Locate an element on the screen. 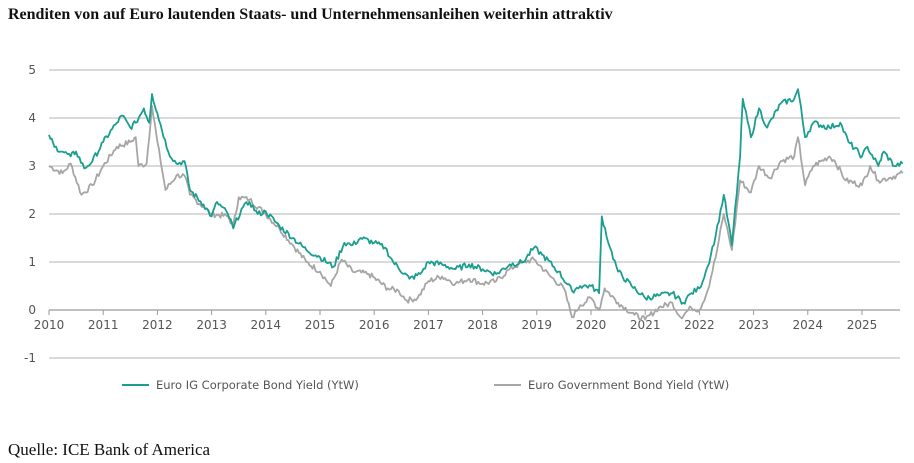 Image resolution: width=914 pixels, height=463 pixels. x-tick-label: 2023 is located at coordinates (753, 325).